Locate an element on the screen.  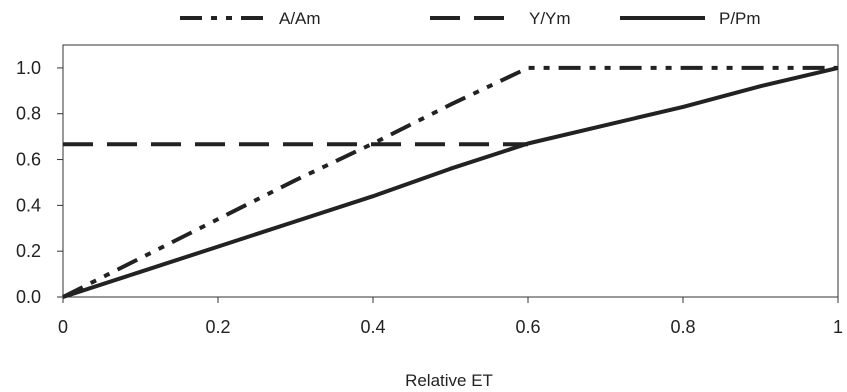
y-tick-label: 1.0 is located at coordinates (28, 68).